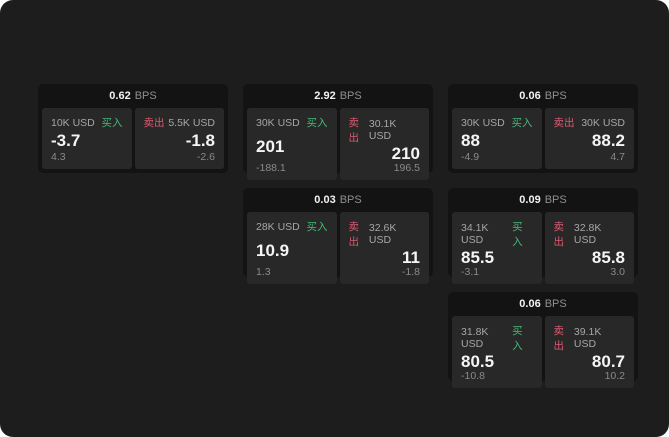  I want to click on buy-sell-panels: 28K USD 买入 10.9 1.3 卖出 32.6K USD 11 -1.8, so click(338, 248).